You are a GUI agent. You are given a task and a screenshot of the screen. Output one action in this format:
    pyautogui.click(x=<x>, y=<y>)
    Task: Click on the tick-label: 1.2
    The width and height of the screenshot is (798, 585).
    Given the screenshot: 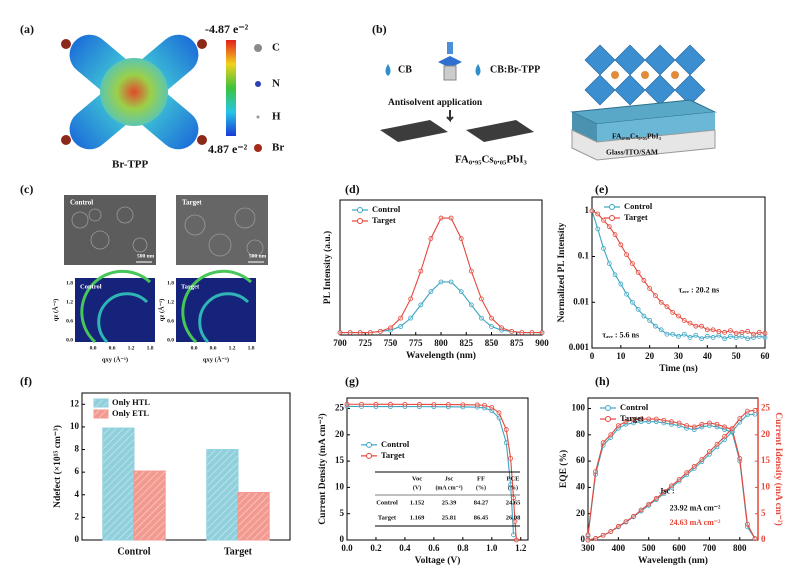 What is the action you would take?
    pyautogui.click(x=131, y=348)
    